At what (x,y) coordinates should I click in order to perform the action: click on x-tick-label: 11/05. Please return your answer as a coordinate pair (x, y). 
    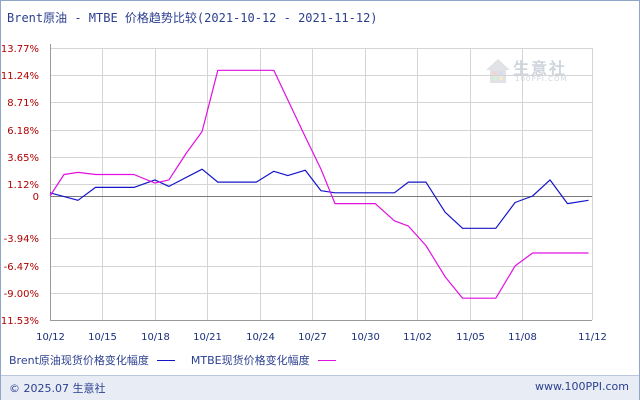
    Looking at the image, I should click on (470, 337).